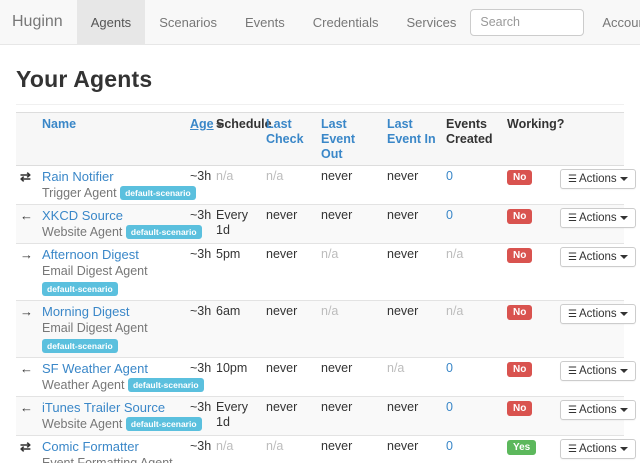 This screenshot has height=463, width=640. What do you see at coordinates (590, 139) in the screenshot?
I see `actions-column-header` at bounding box center [590, 139].